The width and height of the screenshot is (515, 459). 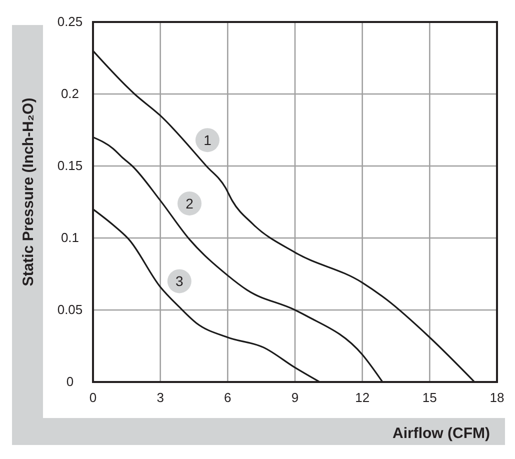 What do you see at coordinates (497, 397) in the screenshot?
I see `x-tick-label: 18` at bounding box center [497, 397].